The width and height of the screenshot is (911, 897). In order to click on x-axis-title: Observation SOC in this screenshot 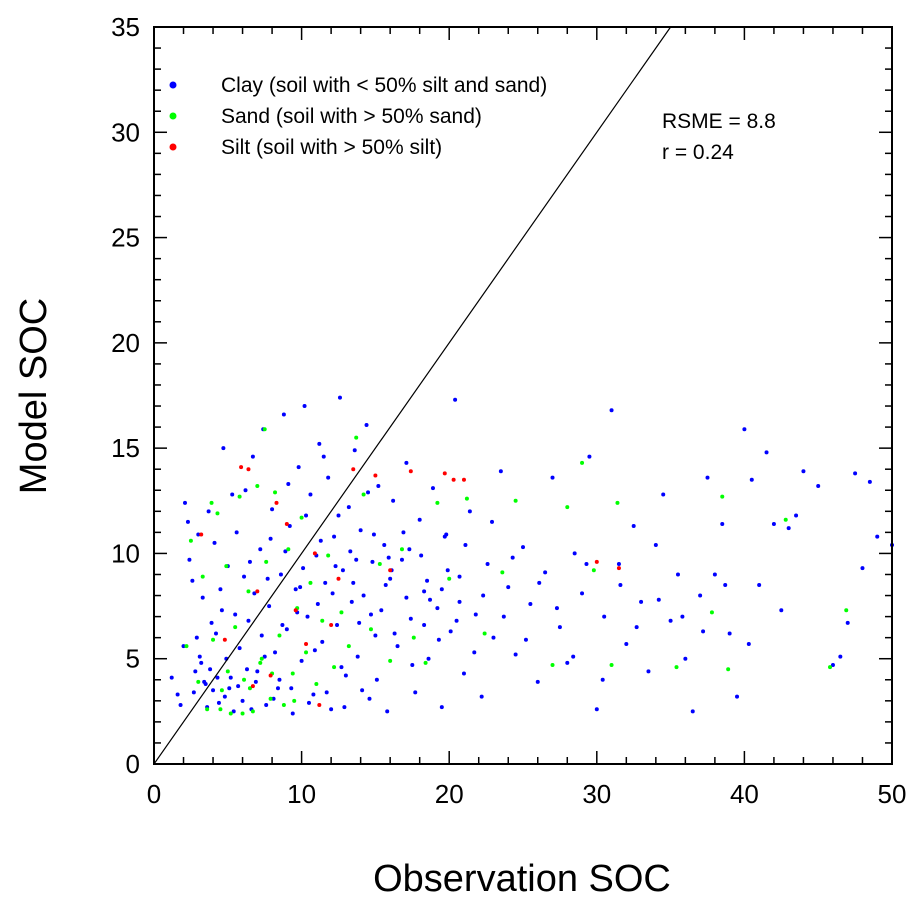, I will do `click(522, 877)`.